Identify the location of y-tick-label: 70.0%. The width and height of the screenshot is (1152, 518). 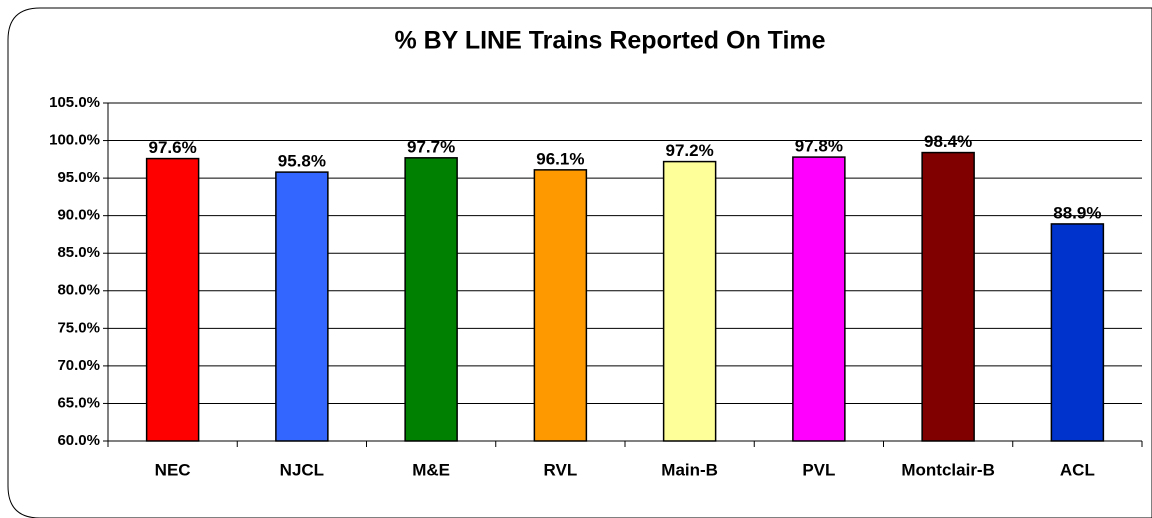
(78, 365).